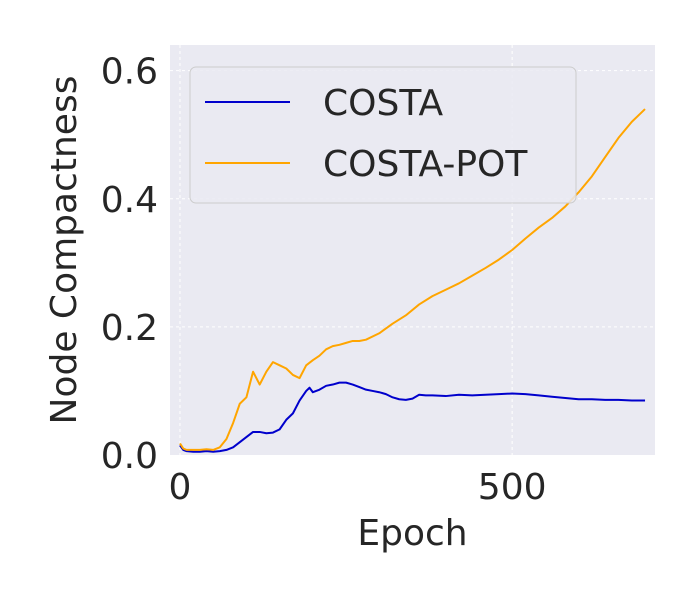 Image resolution: width=700 pixels, height=600 pixels. Describe the element at coordinates (412, 417) in the screenshot. I see `series-line-costa` at that location.